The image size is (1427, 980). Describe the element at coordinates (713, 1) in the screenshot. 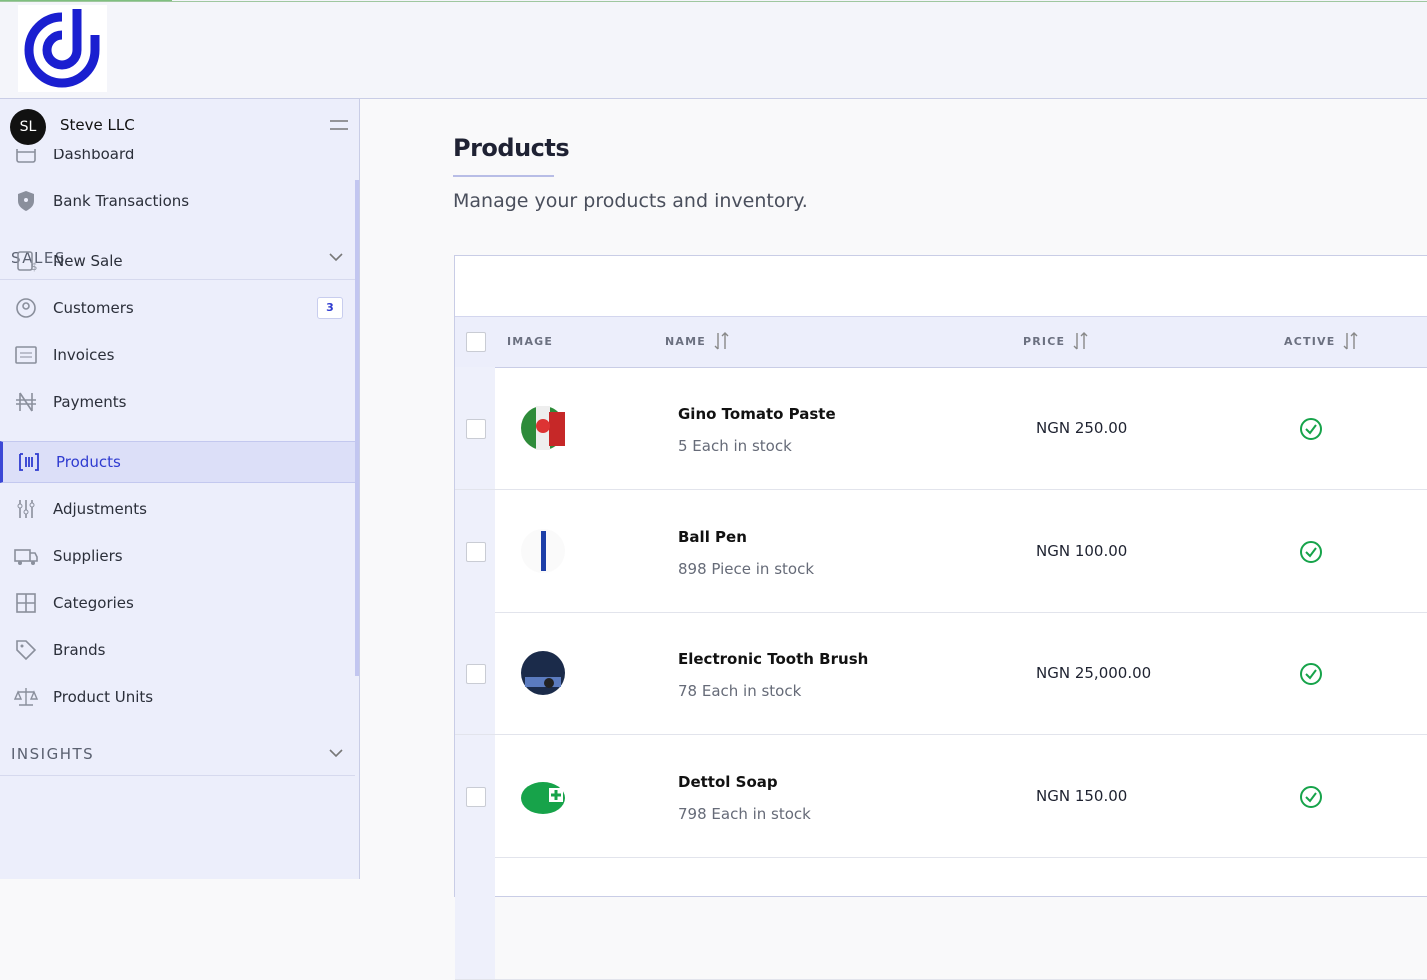

I see `top-line` at that location.